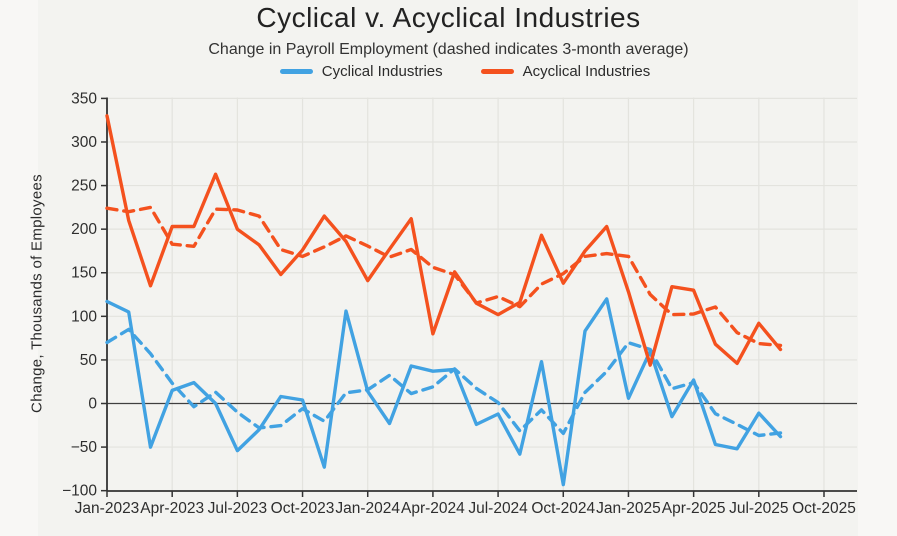 Image resolution: width=897 pixels, height=536 pixels. What do you see at coordinates (107, 508) in the screenshot?
I see `x-tick-label: Jan-2023` at bounding box center [107, 508].